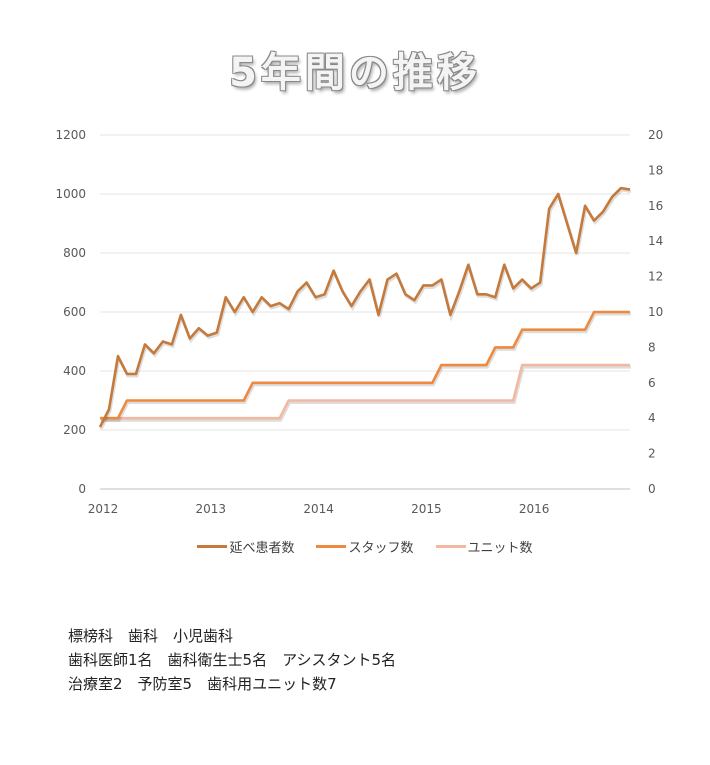 The width and height of the screenshot is (710, 765). I want to click on right-axis-tick: 20, so click(655, 135).